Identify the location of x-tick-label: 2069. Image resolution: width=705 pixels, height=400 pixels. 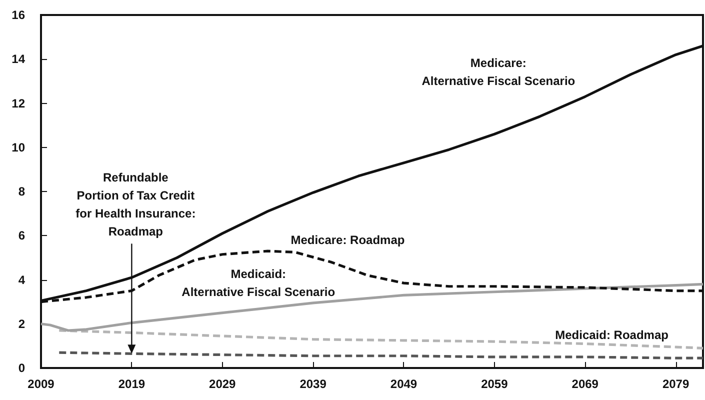
(585, 384).